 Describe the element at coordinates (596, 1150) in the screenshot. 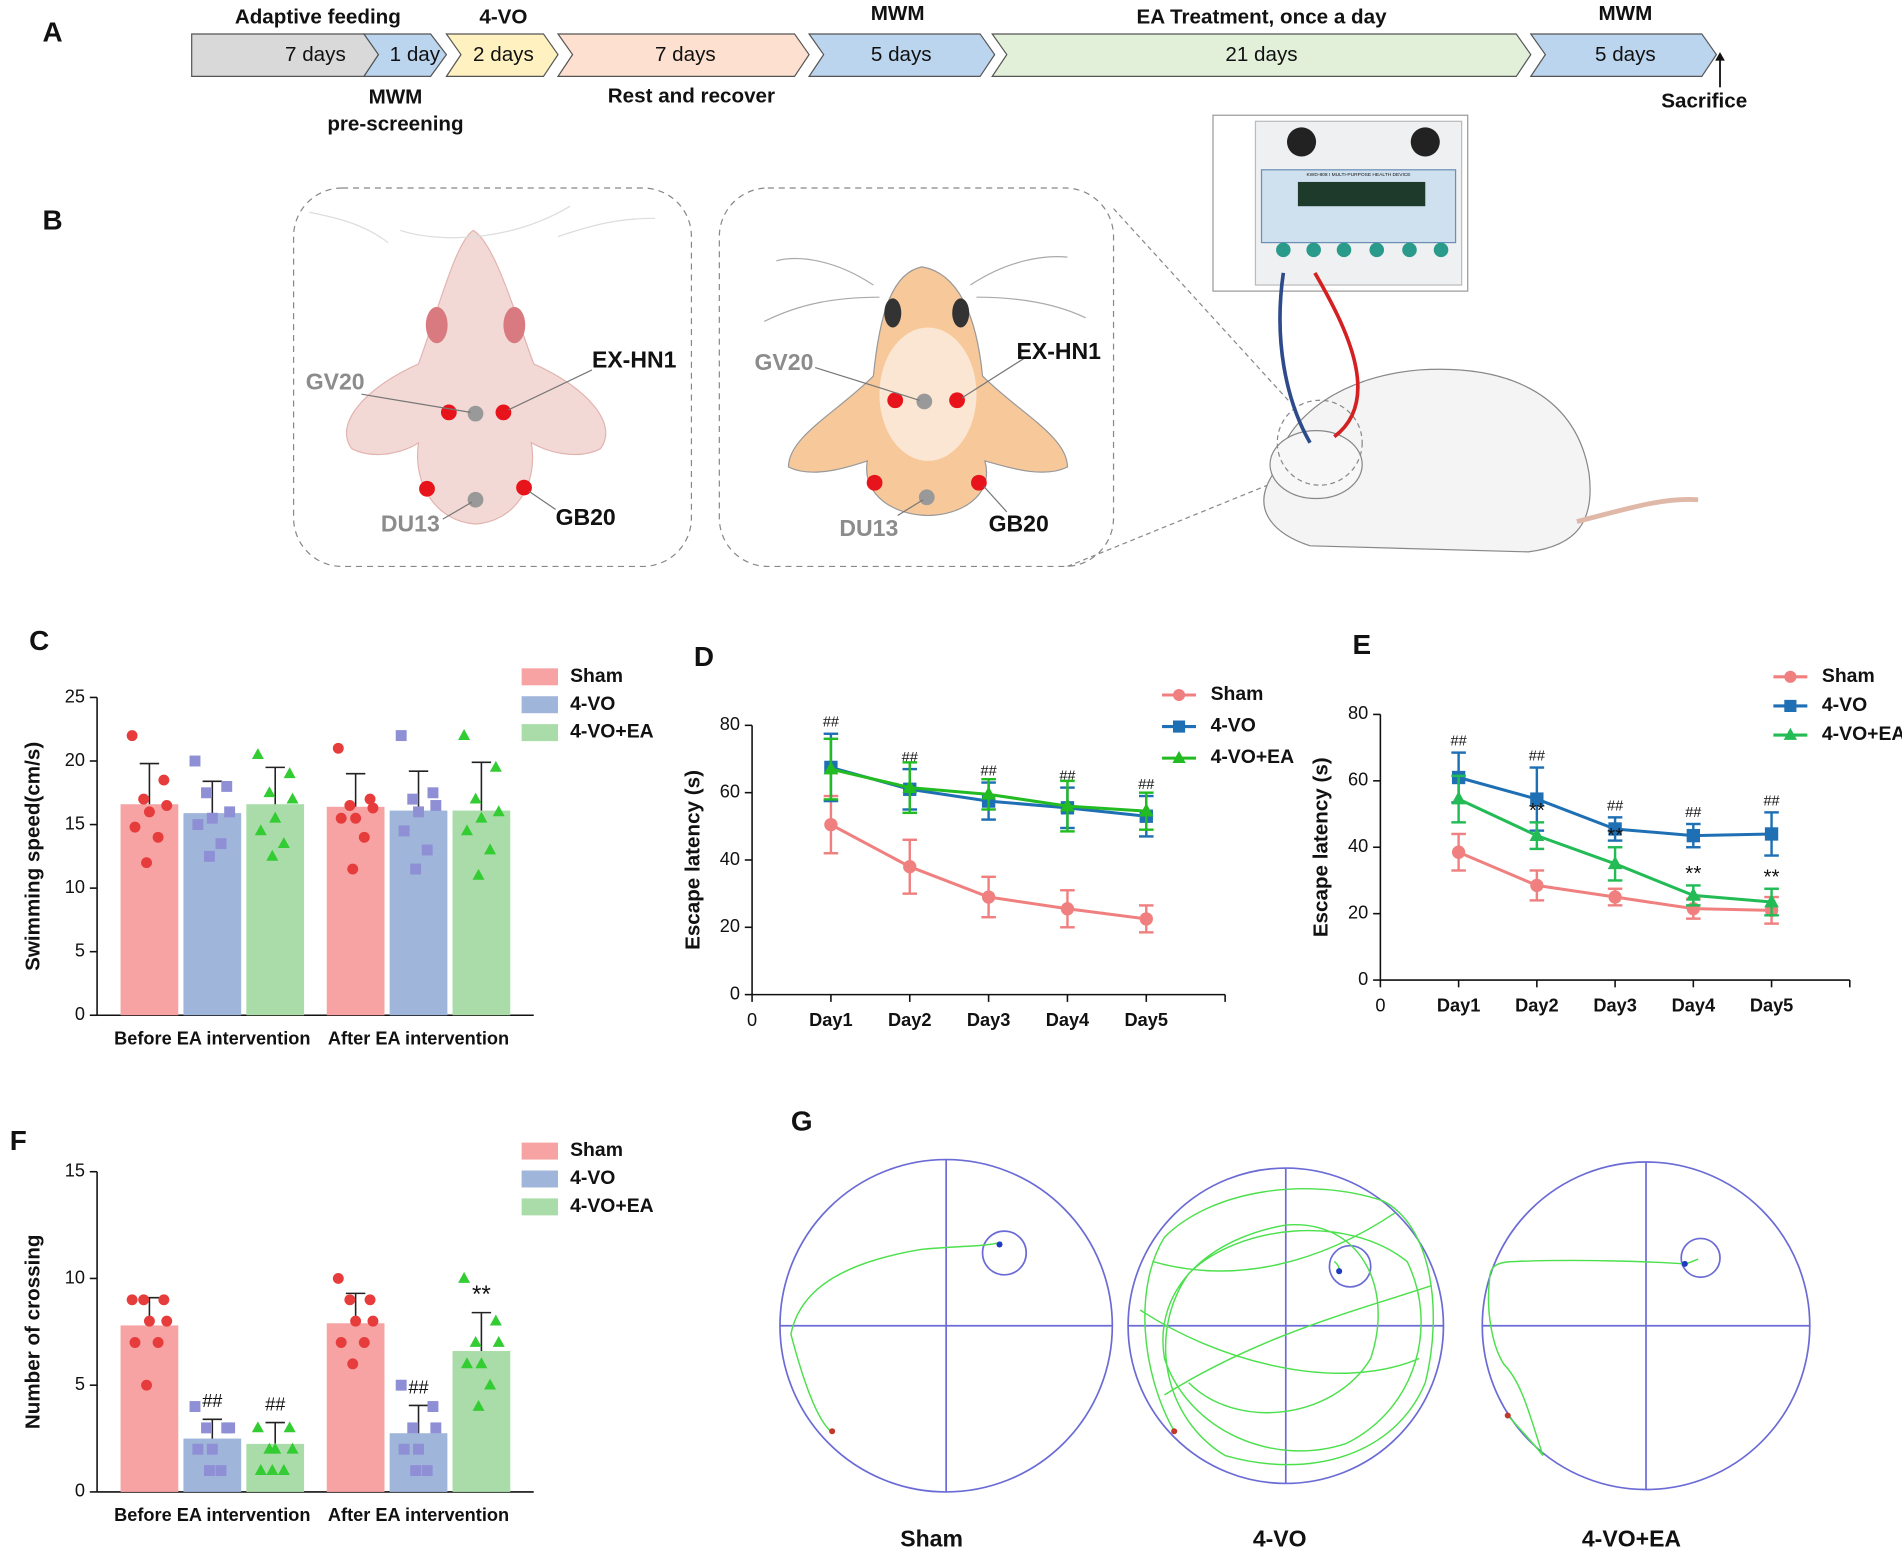

I see `legend-label: Sham` at that location.